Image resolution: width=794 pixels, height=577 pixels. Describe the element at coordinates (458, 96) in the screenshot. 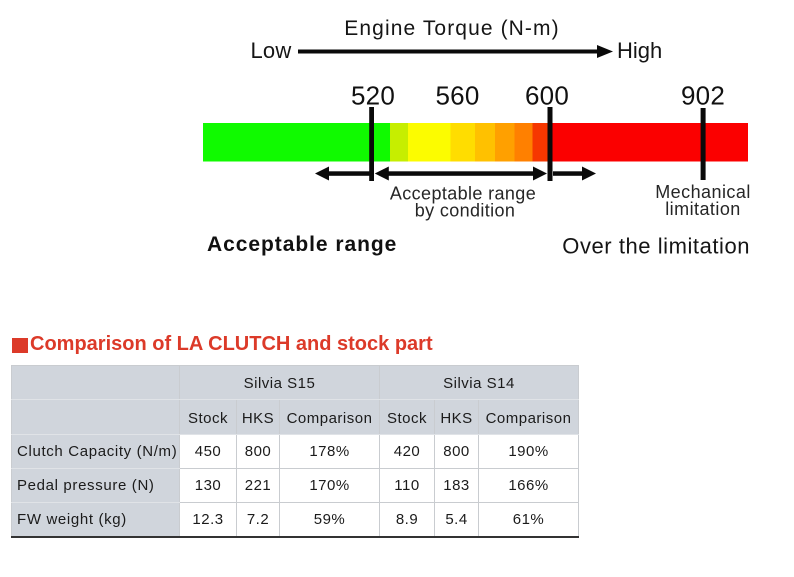

I see `svg-text: 560` at that location.